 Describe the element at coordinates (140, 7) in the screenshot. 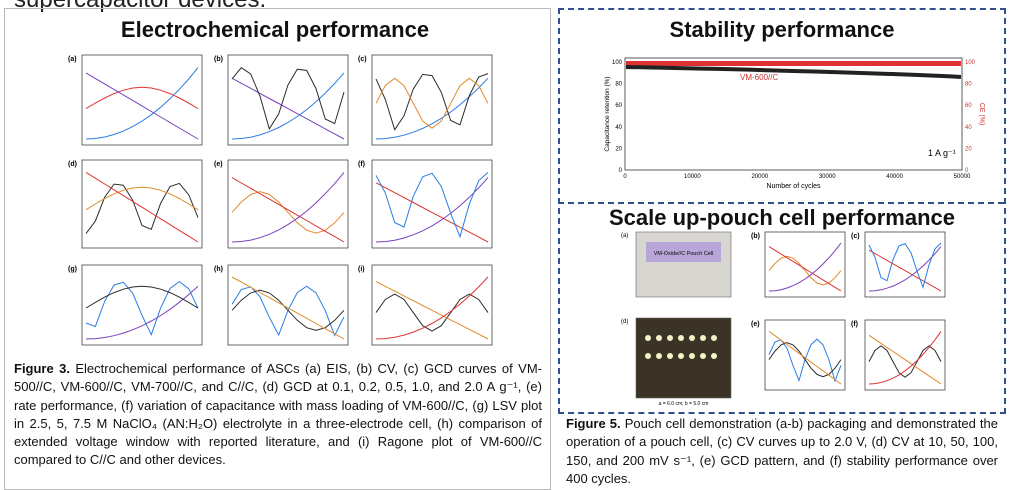

I see `cut-text: supercapacitor devices.` at that location.